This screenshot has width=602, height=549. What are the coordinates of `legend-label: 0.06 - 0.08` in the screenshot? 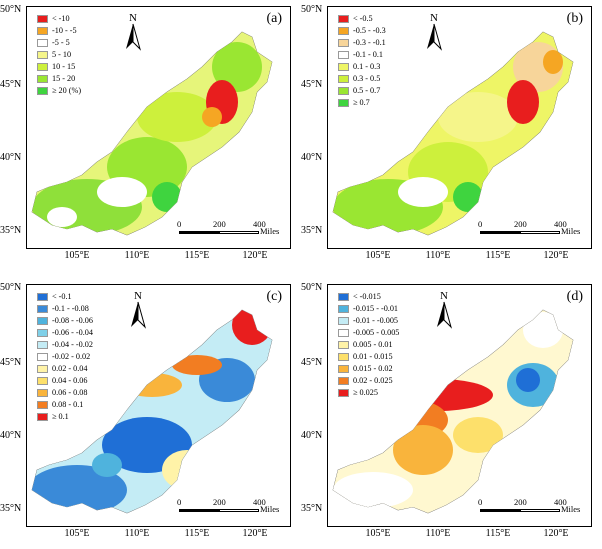 It's located at (70, 392).